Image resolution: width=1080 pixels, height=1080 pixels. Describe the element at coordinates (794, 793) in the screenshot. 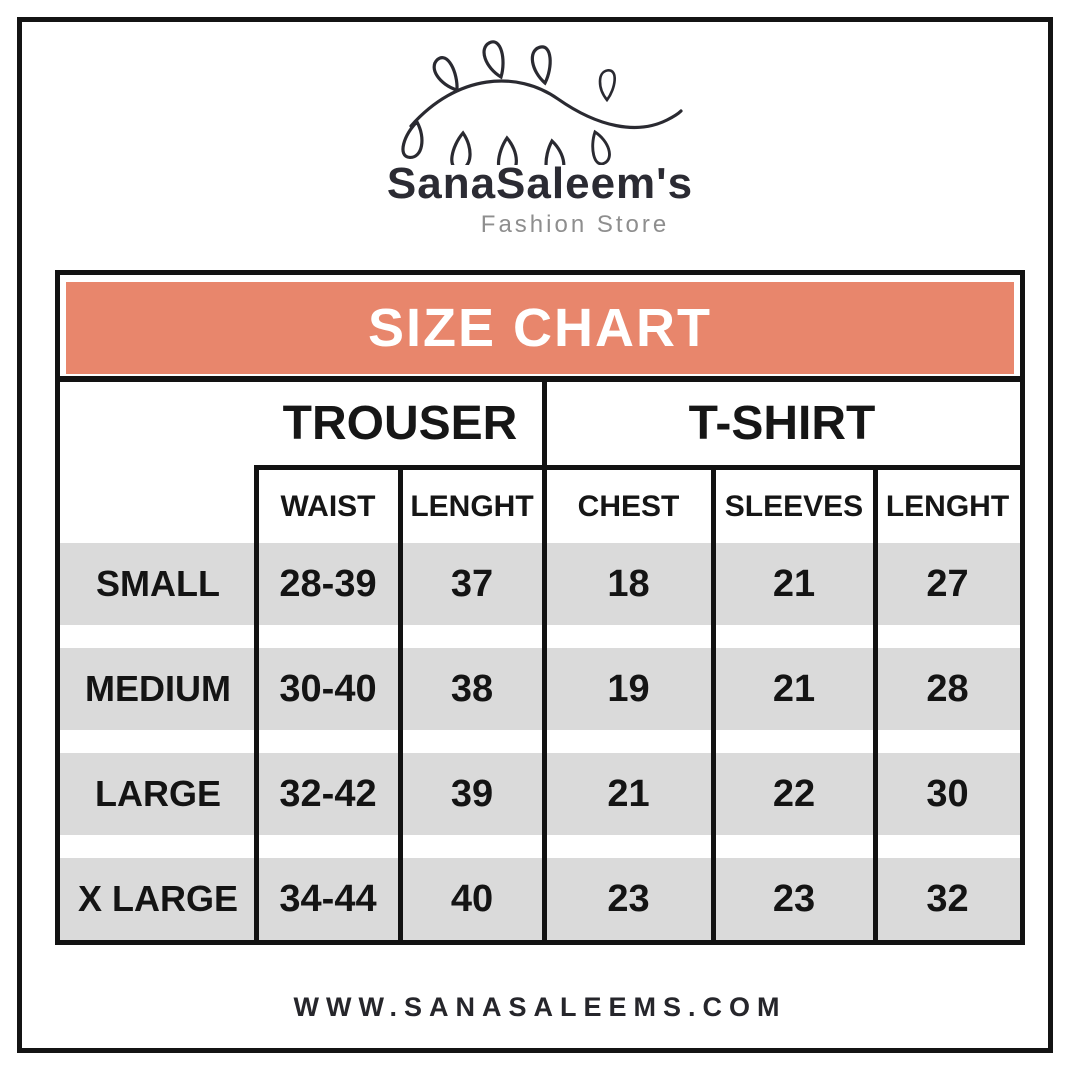

I see `cell-large-sleeves: 22` at that location.